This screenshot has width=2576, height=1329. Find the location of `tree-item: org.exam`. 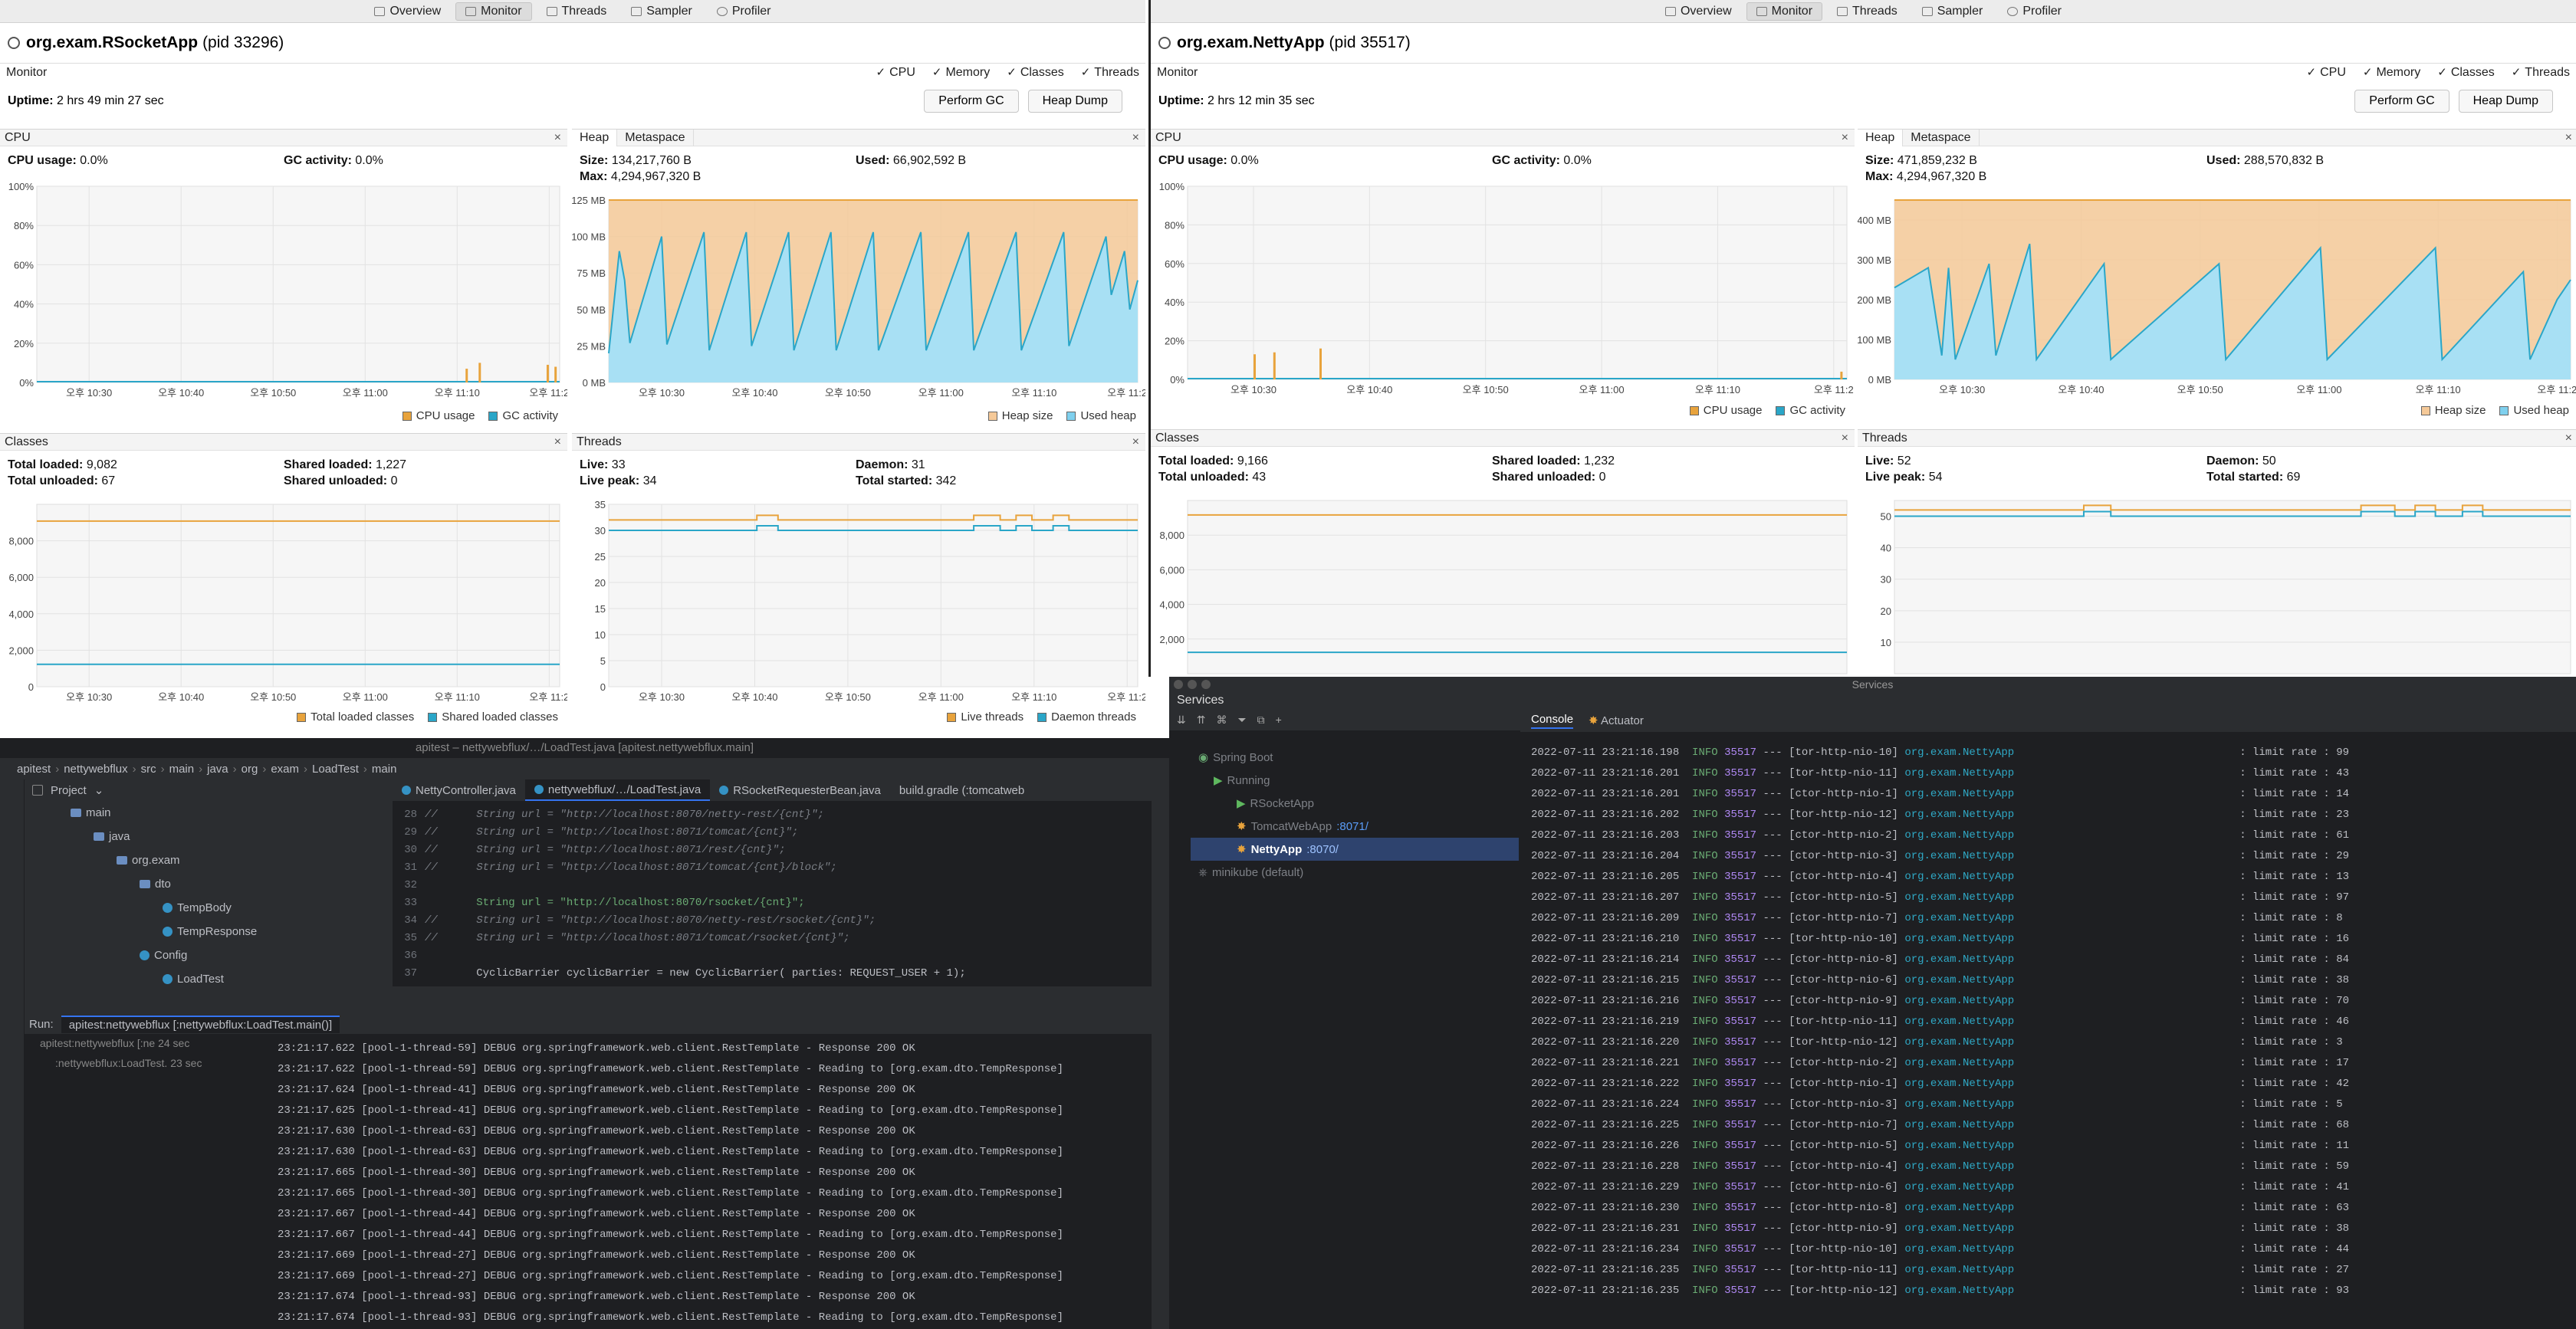

tree-item: org.exam is located at coordinates (209, 860).